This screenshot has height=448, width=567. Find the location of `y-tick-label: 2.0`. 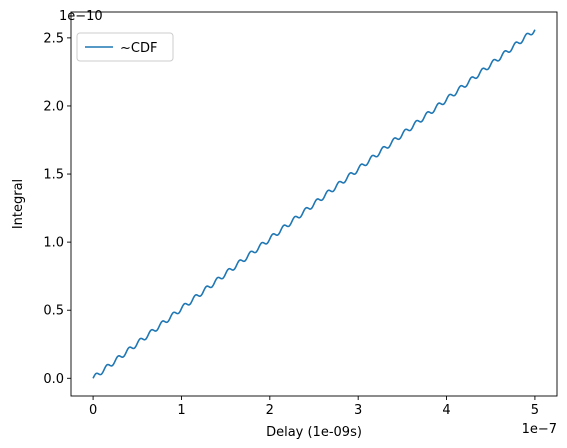

y-tick-label: 2.0 is located at coordinates (53, 106).